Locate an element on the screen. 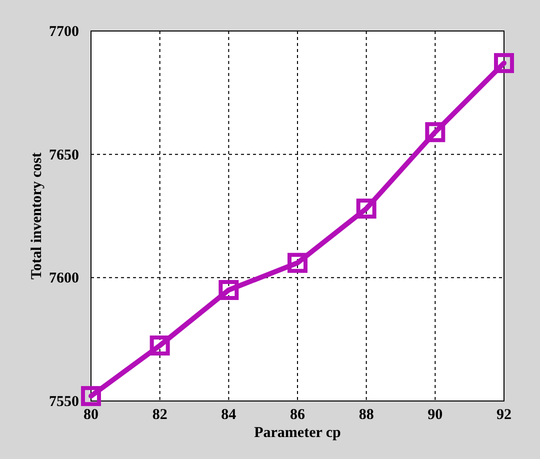 This screenshot has height=459, width=540. x-tick-label: 80 is located at coordinates (91, 415).